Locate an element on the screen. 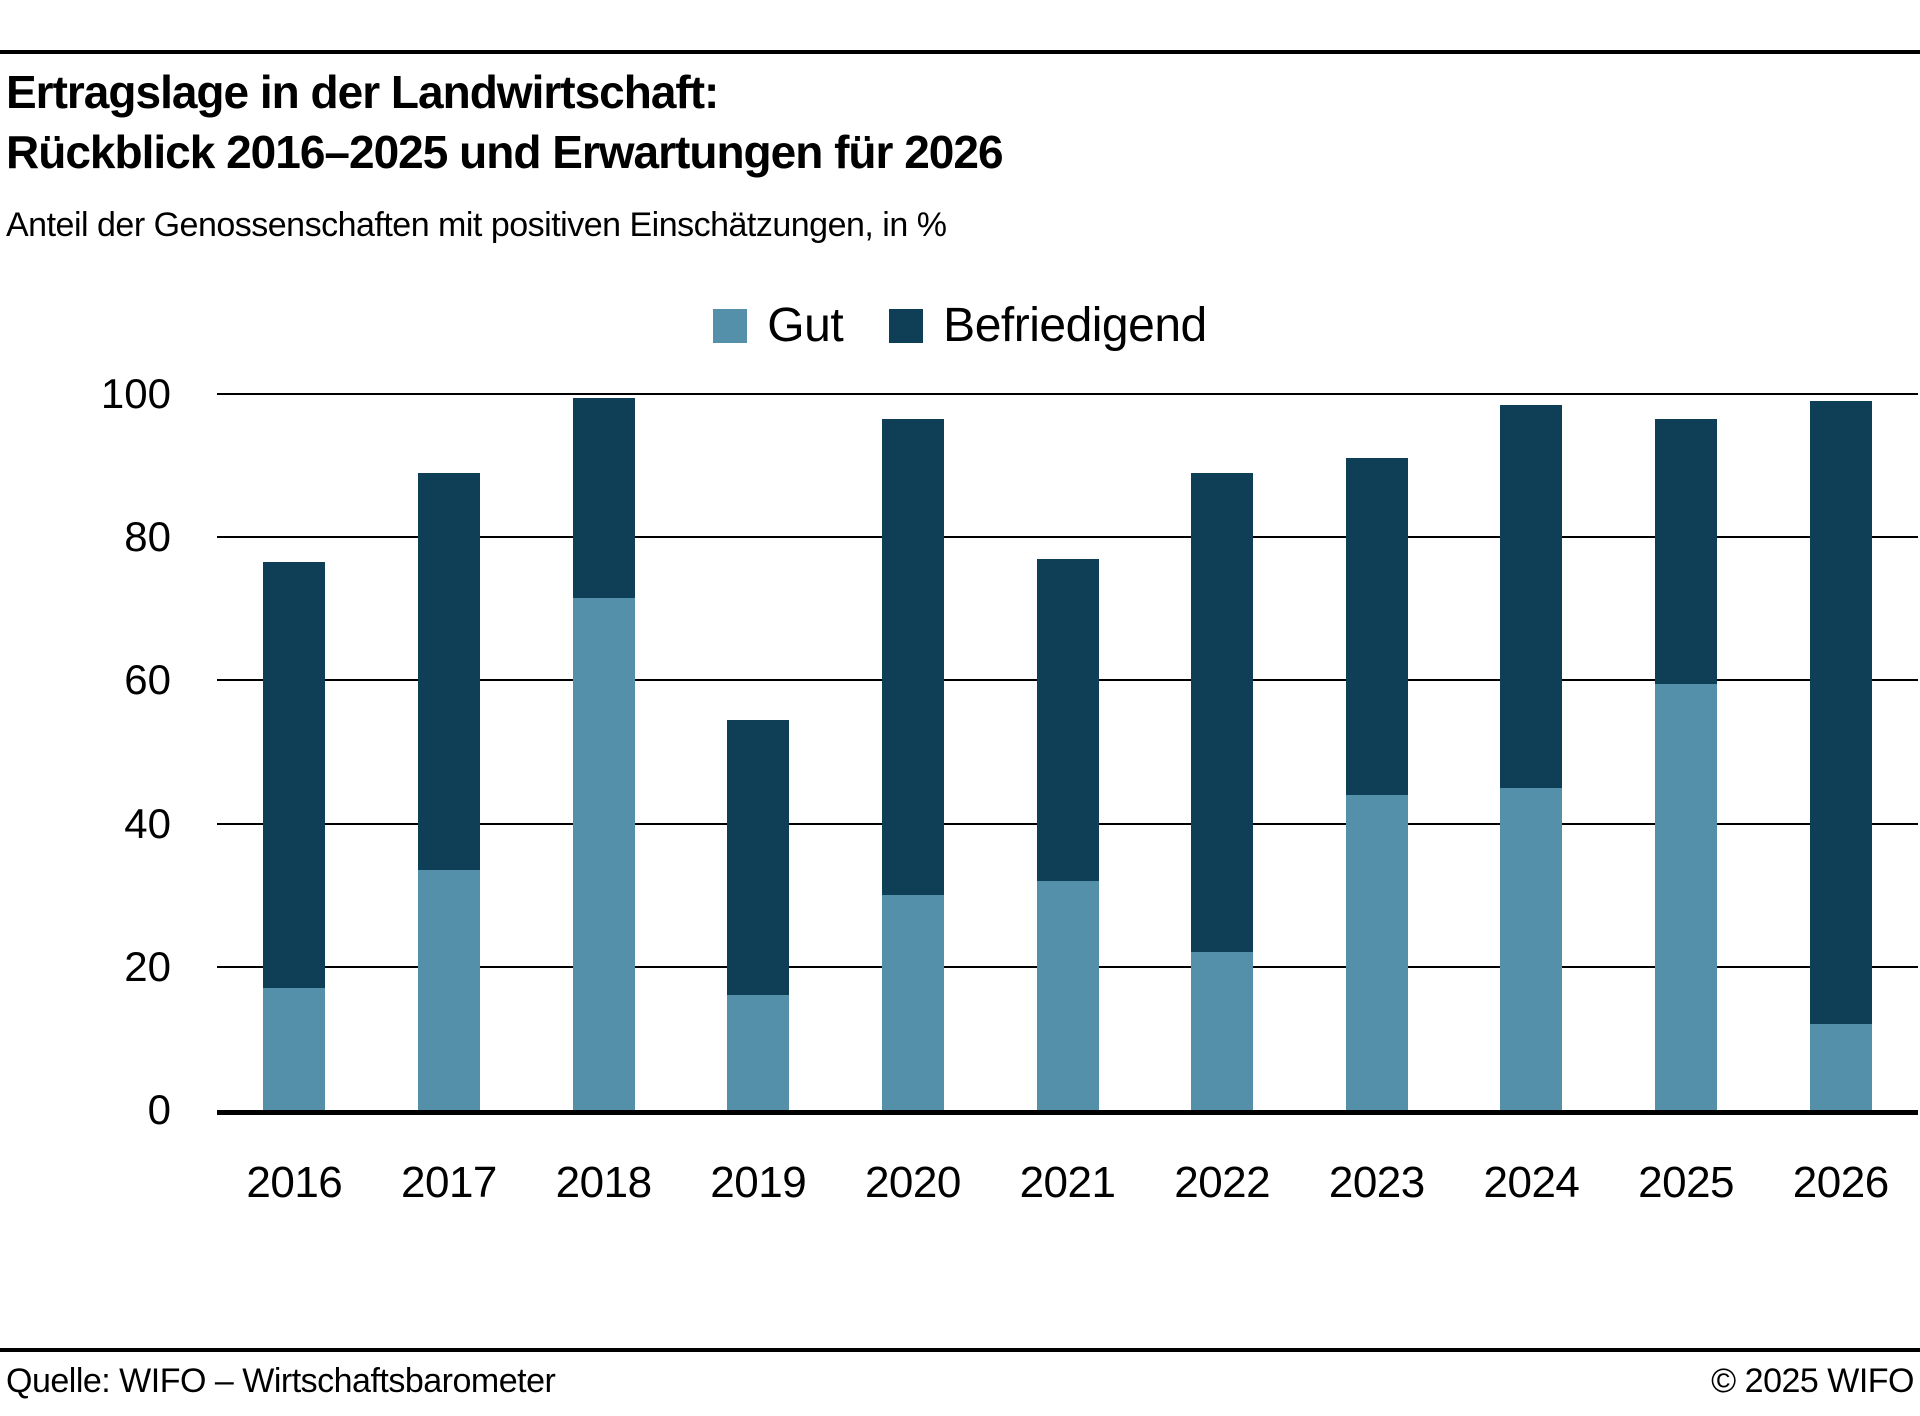  y-tick-label-40: 40 is located at coordinates (147, 823).